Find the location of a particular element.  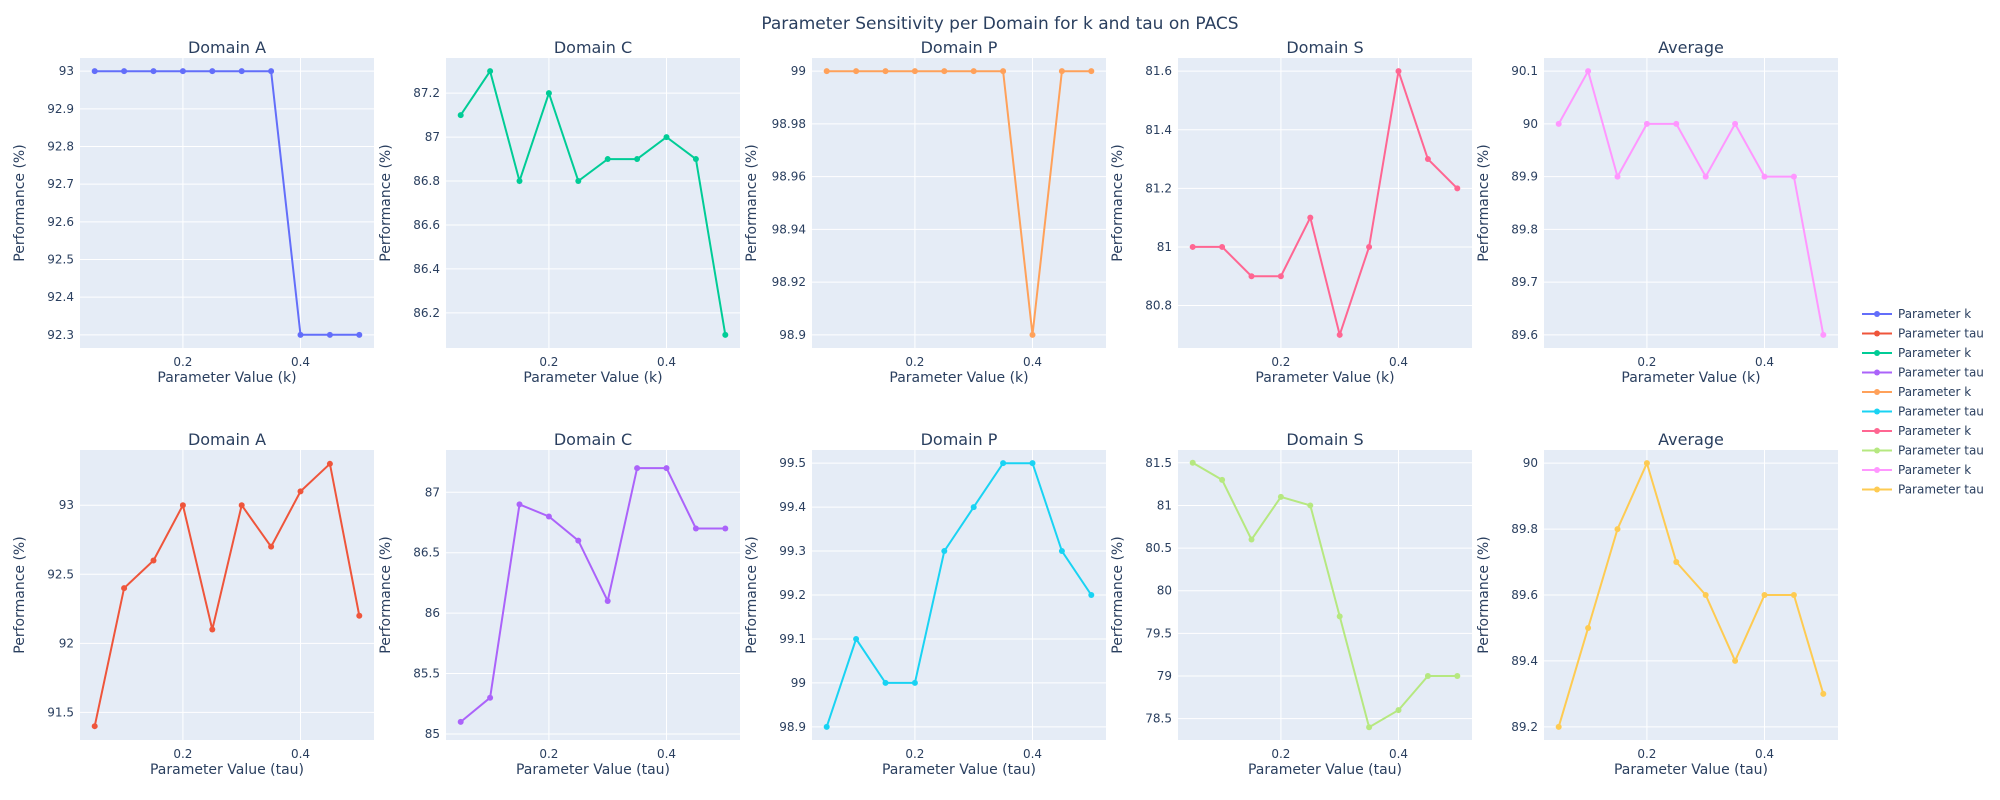

y-tick-label: 89.4 is located at coordinates (1524, 661).